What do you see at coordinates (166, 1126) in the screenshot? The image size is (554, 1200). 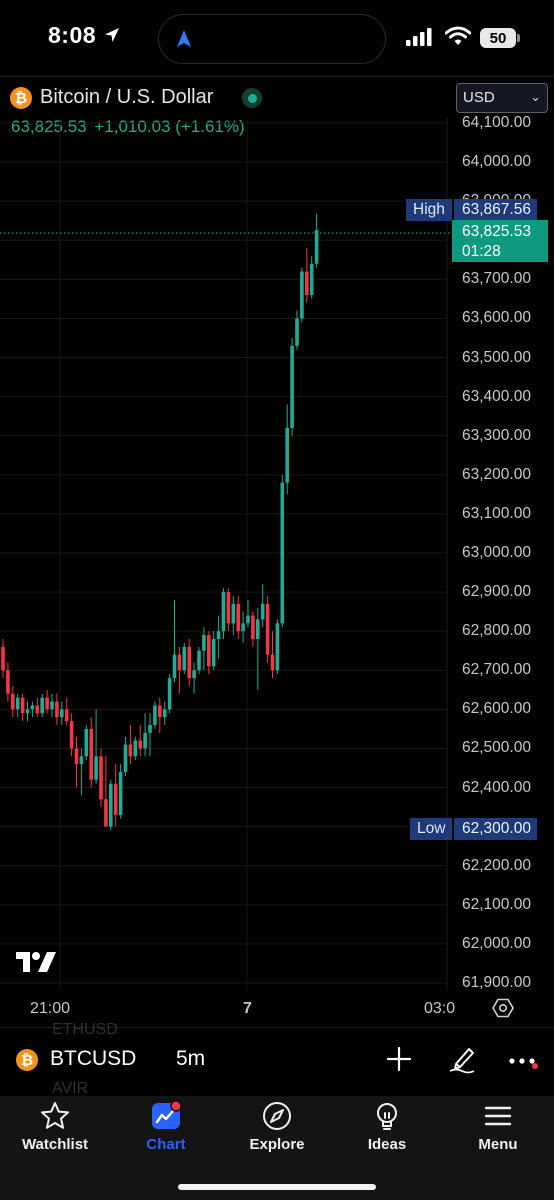 I see `tab-chart: Chart` at bounding box center [166, 1126].